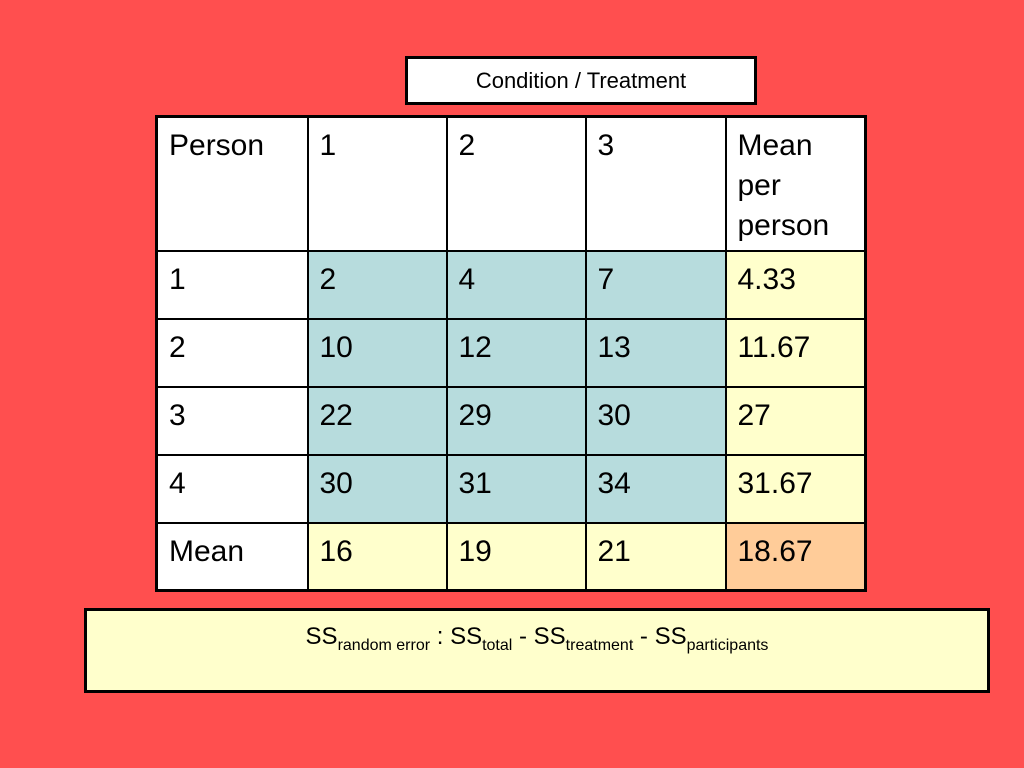  What do you see at coordinates (516, 556) in the screenshot?
I see `condition-mean-cell: 19` at bounding box center [516, 556].